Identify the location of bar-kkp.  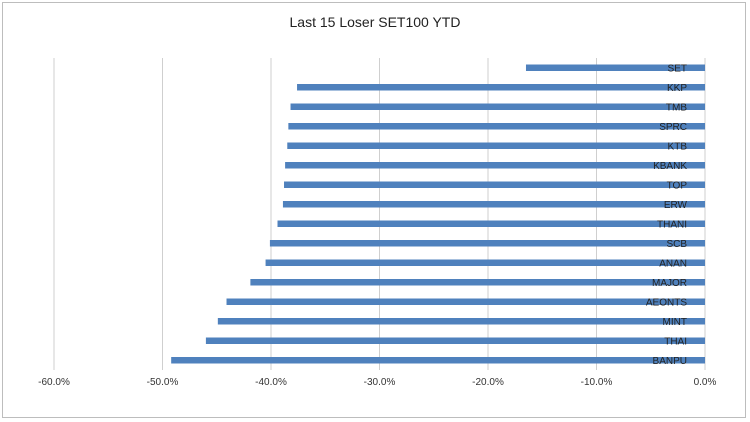
(501, 87).